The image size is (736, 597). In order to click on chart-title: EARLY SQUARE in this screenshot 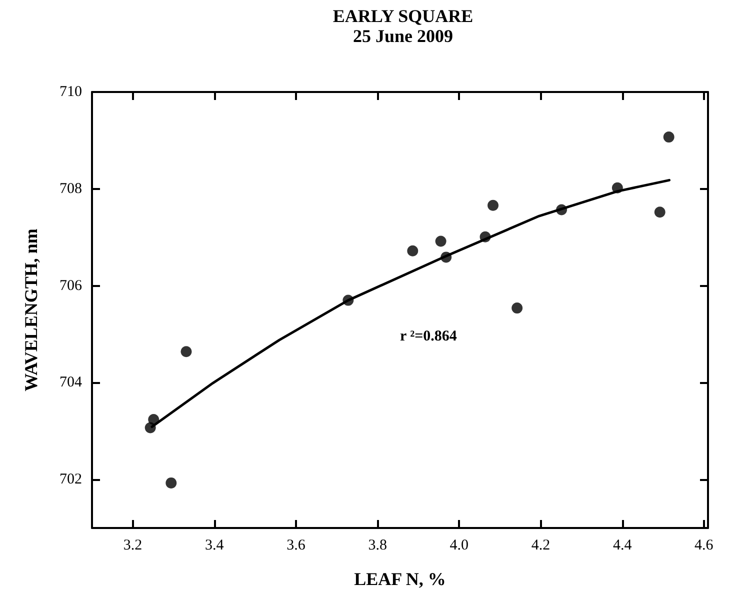, I will do `click(403, 16)`.